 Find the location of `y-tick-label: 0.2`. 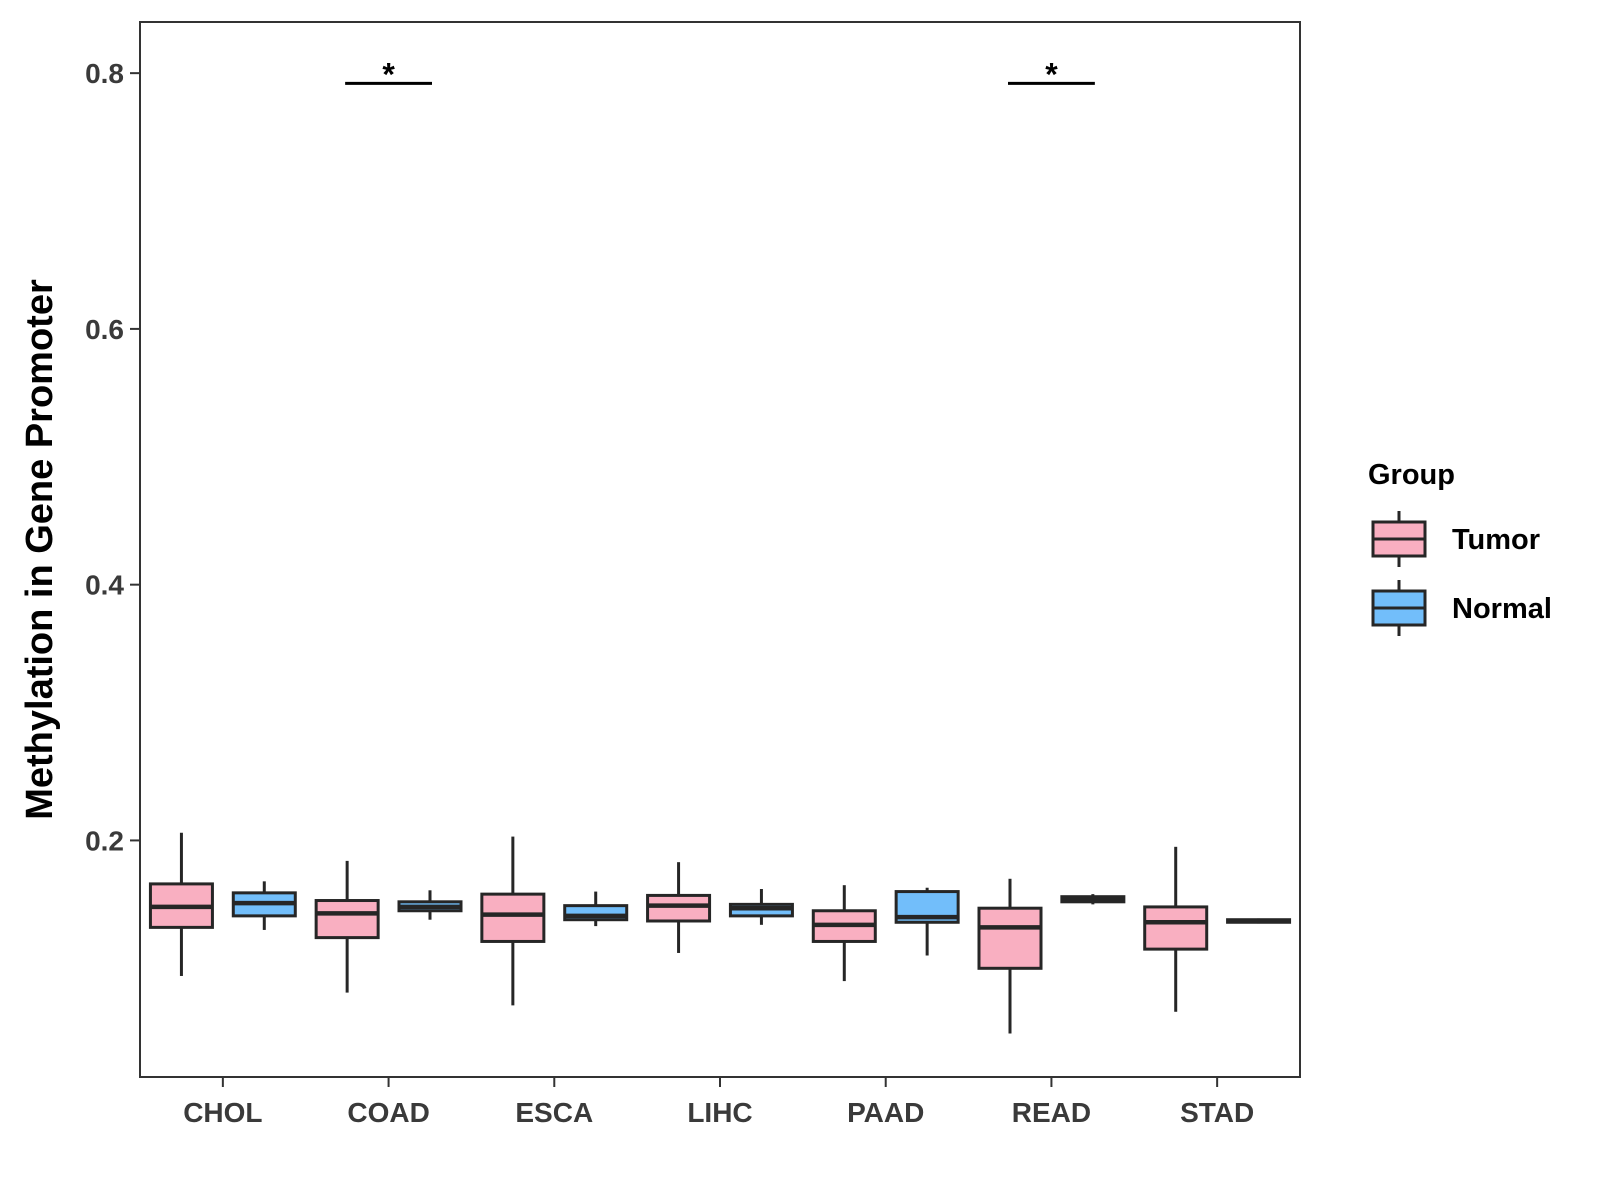

y-tick-label: 0.2 is located at coordinates (104, 840).